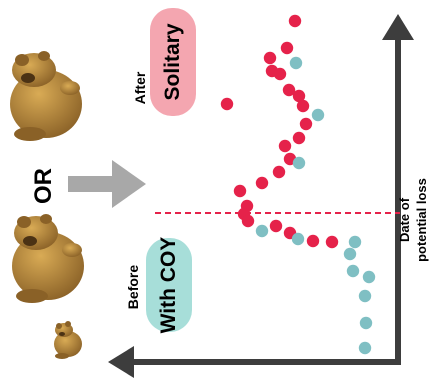  Describe the element at coordinates (133, 287) in the screenshot. I see `before-label: Before` at that location.